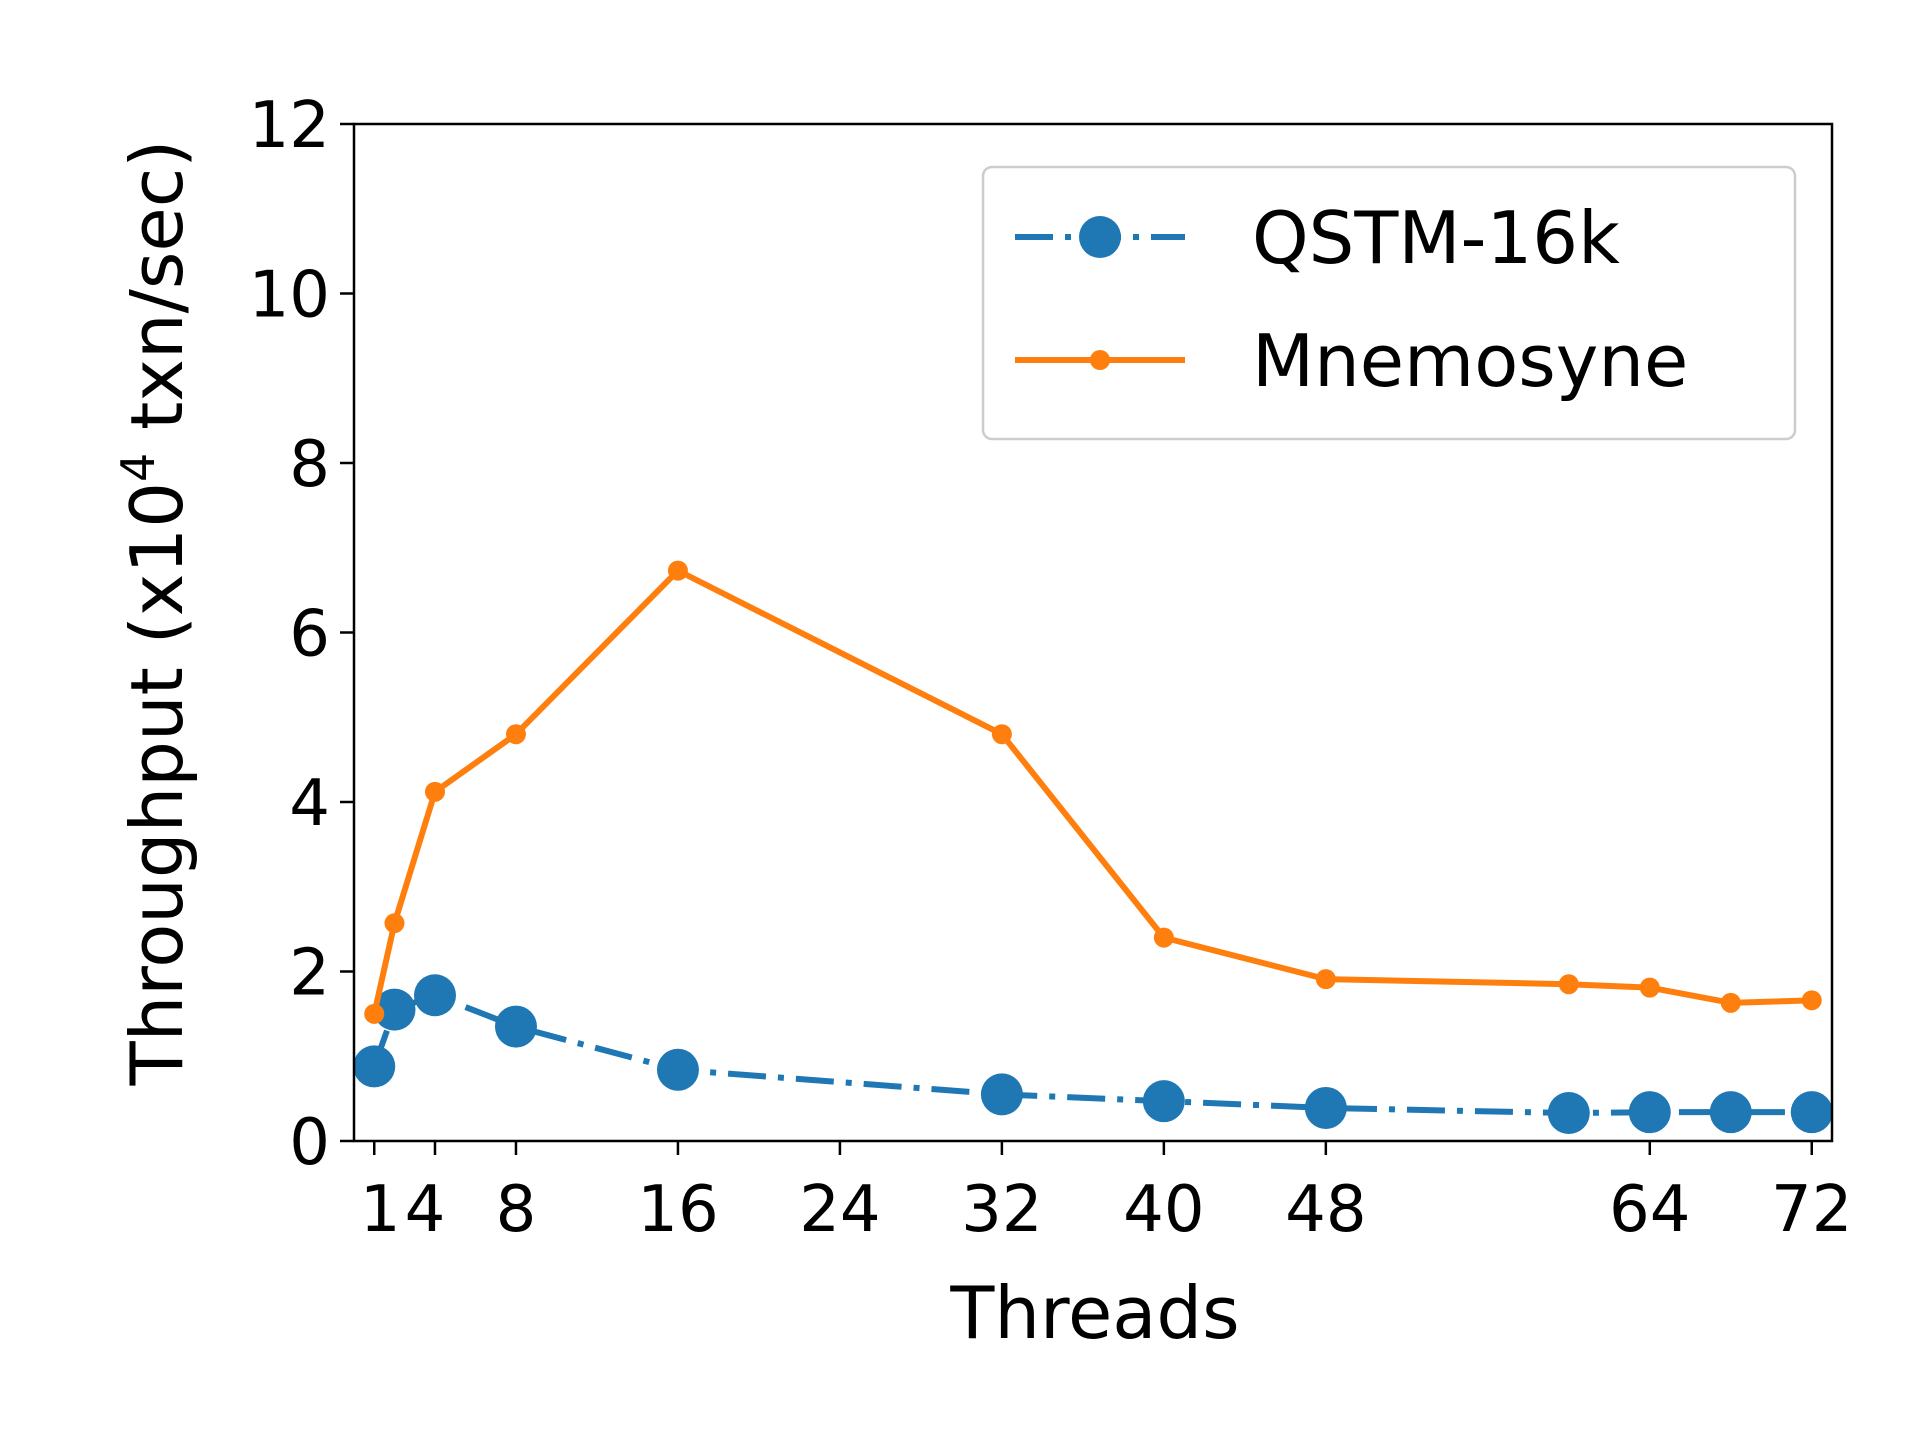  Describe the element at coordinates (1091, 1054) in the screenshot. I see `series-line-qstm` at that location.